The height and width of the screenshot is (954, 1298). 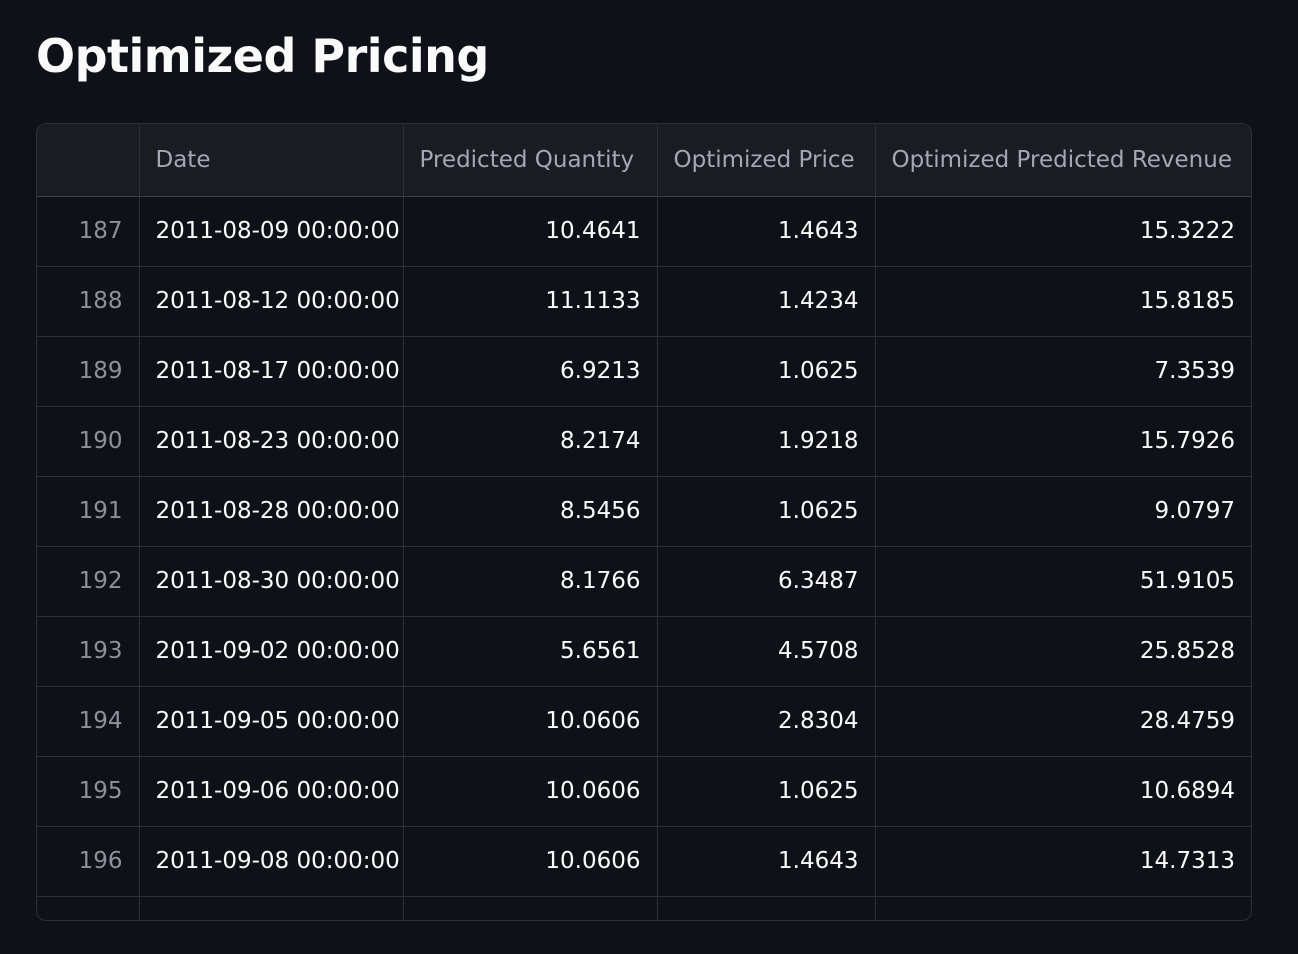 I want to click on row-index-cell: 191, so click(x=88, y=511).